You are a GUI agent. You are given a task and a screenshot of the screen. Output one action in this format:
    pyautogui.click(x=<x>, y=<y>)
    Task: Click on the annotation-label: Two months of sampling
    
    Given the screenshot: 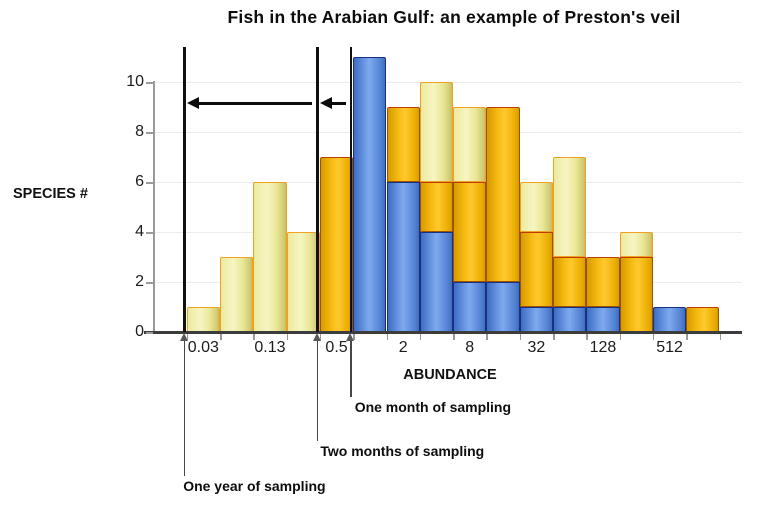 What is the action you would take?
    pyautogui.click(x=402, y=451)
    